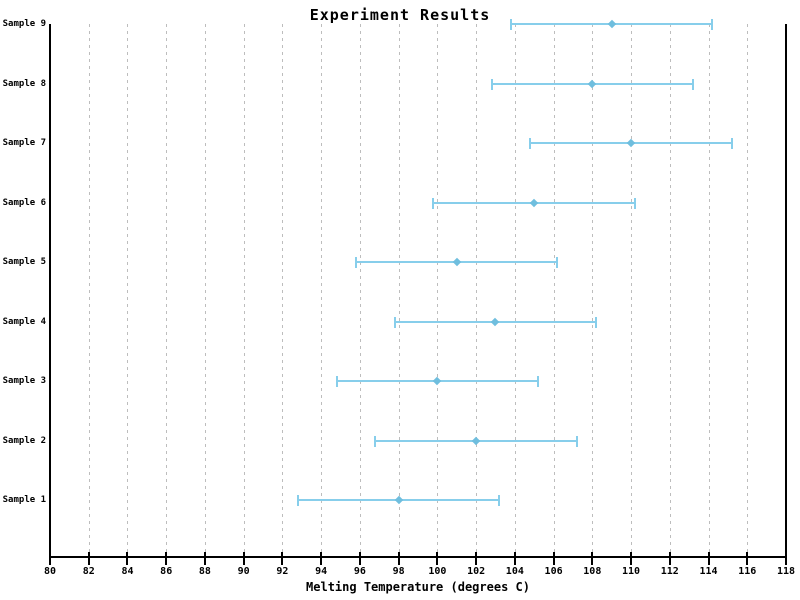 The height and width of the screenshot is (600, 800). I want to click on y-label-sample-8: Sample 8, so click(24, 83).